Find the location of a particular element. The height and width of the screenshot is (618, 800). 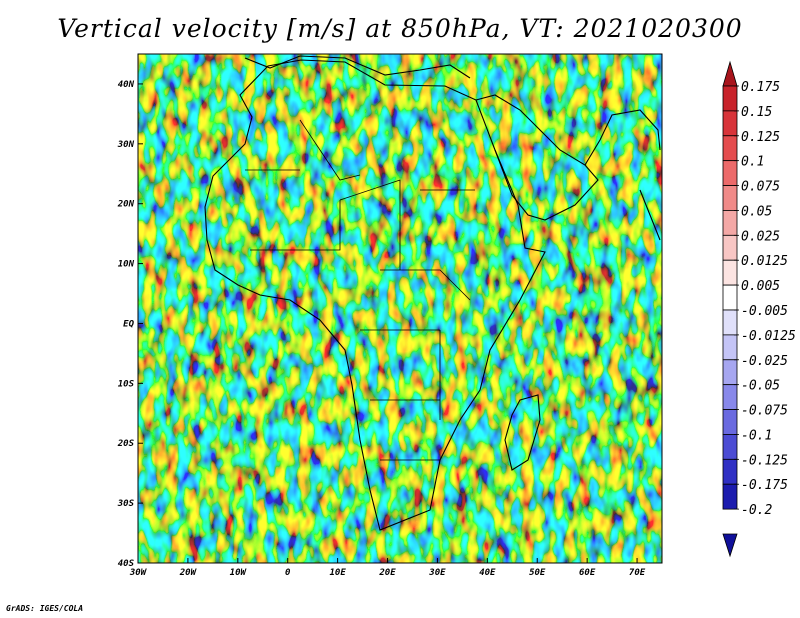

colorbar-label: -0.0125 is located at coordinates (768, 336).